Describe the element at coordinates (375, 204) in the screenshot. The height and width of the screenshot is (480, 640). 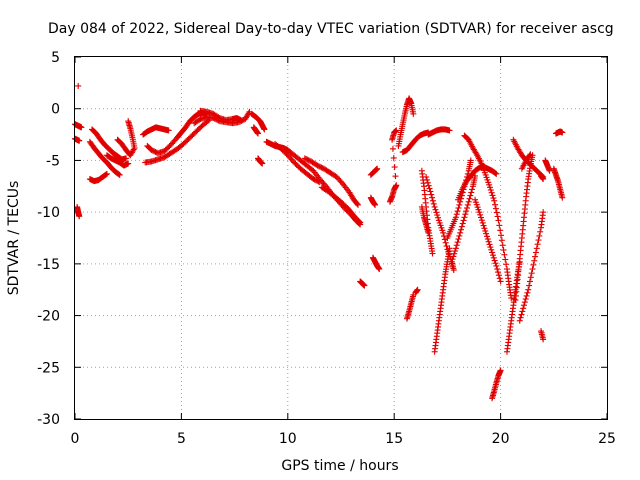
I see `data-point-s24` at that location.